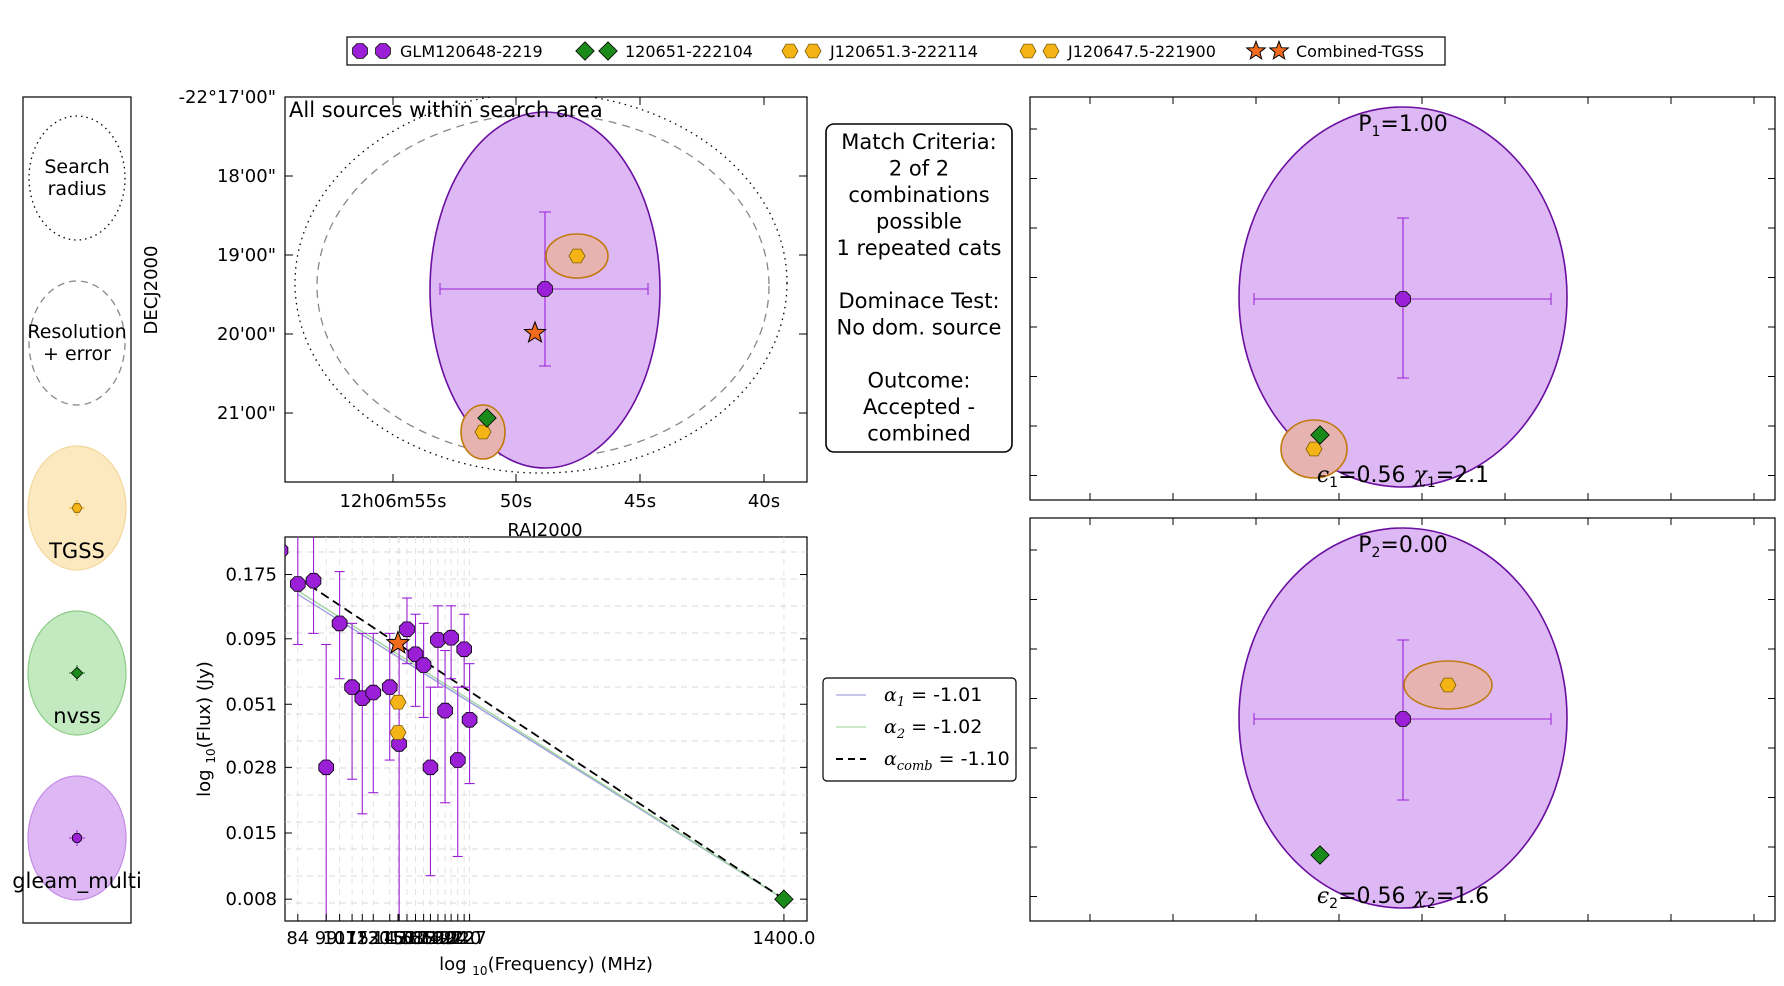  I want to click on resolution-label-2: + error, so click(77, 354).